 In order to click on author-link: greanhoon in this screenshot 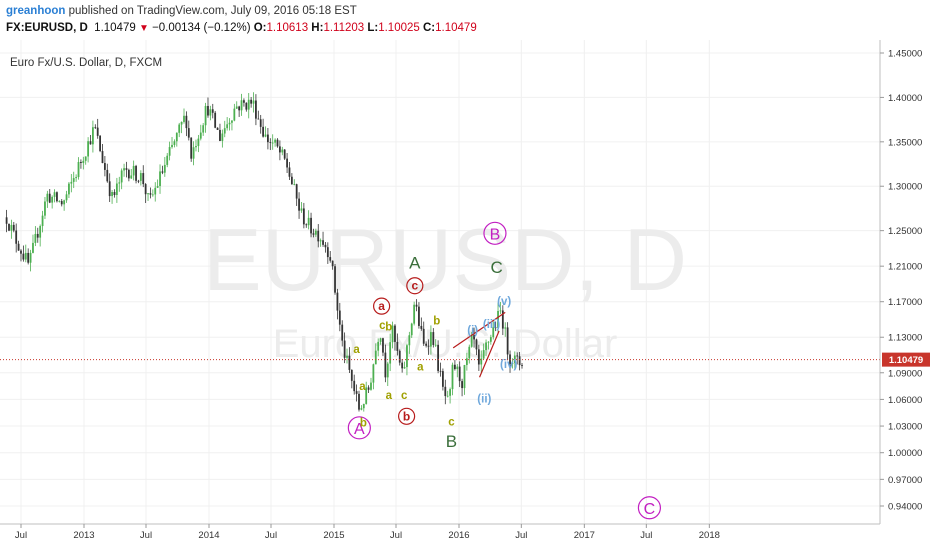, I will do `click(36, 11)`.